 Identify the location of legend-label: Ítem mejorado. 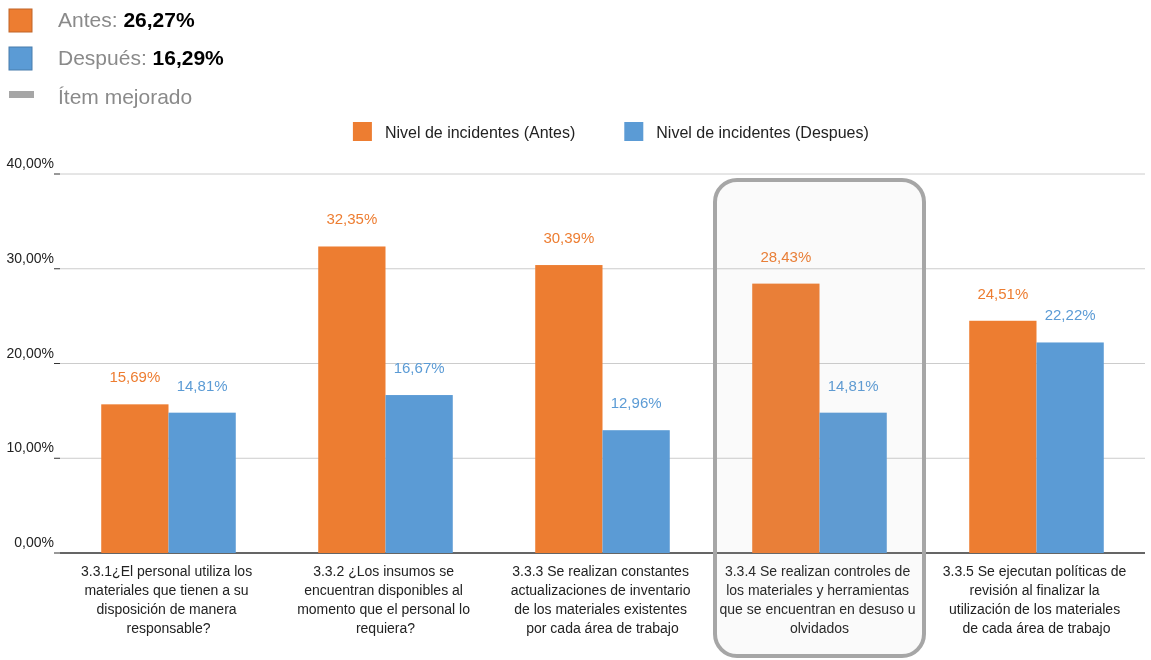
(125, 96).